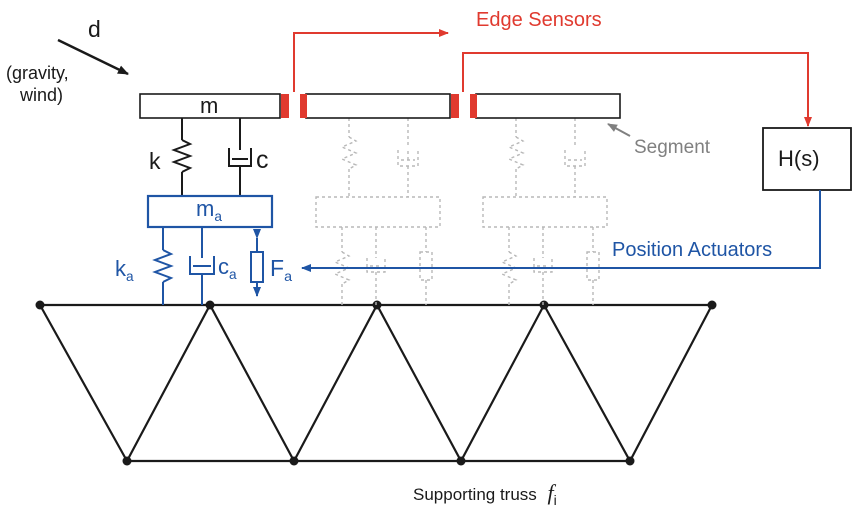 The width and height of the screenshot is (854, 508). Describe the element at coordinates (182, 157) in the screenshot. I see `active-spring-k` at that location.